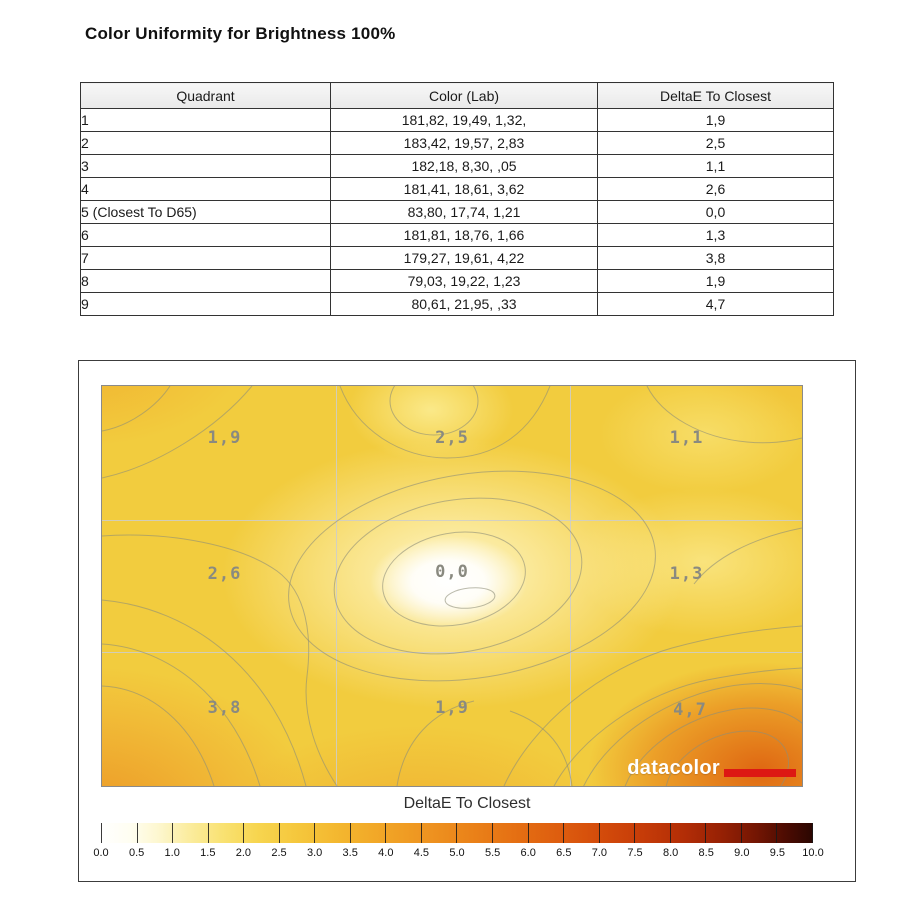  I want to click on colorbar-tick-label: 8.5, so click(706, 853).